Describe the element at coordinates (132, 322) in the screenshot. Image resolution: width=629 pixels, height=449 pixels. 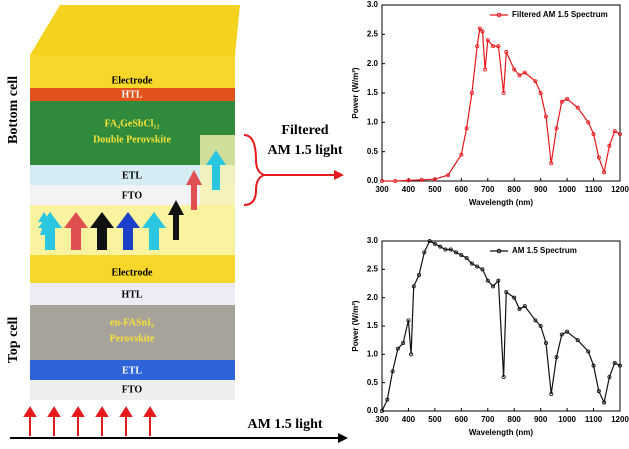
I see `layer-label: en-FASnI₃` at that location.